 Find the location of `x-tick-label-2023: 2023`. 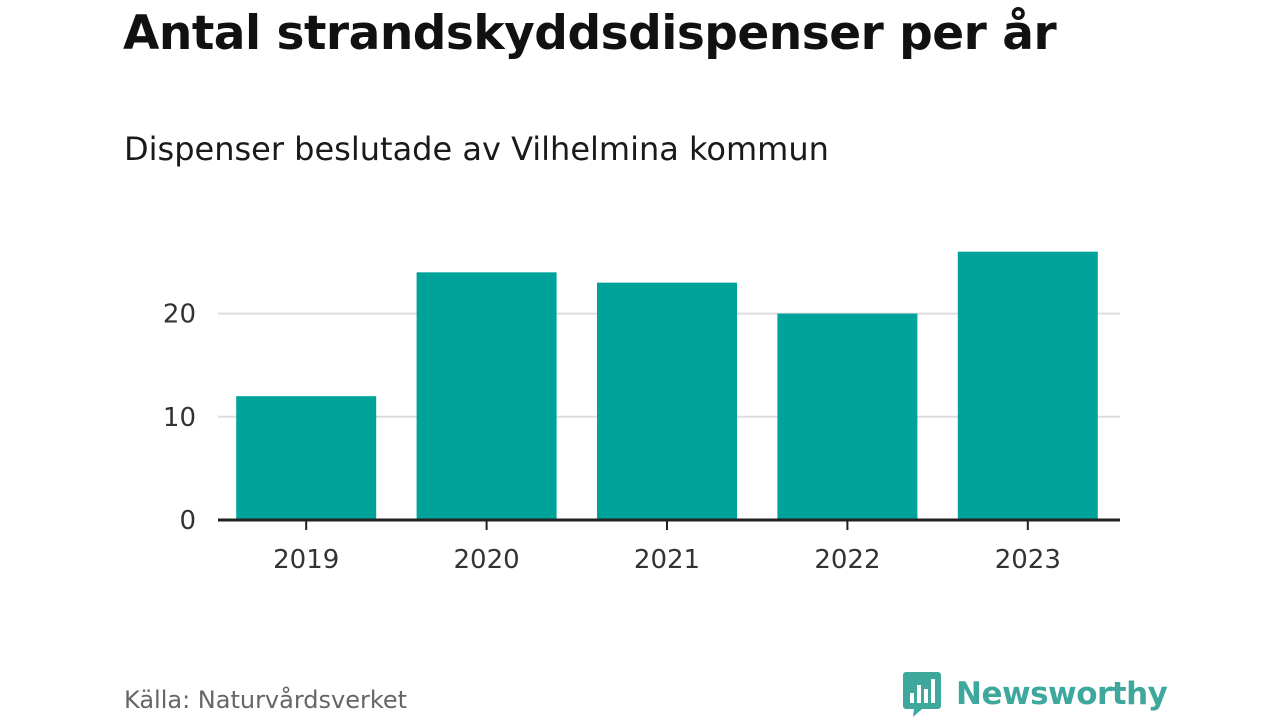

x-tick-label-2023: 2023 is located at coordinates (1028, 560).